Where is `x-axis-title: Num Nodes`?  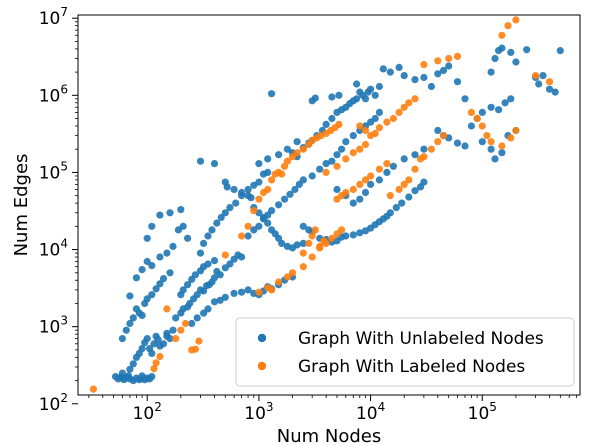
x-axis-title: Num Nodes is located at coordinates (329, 435).